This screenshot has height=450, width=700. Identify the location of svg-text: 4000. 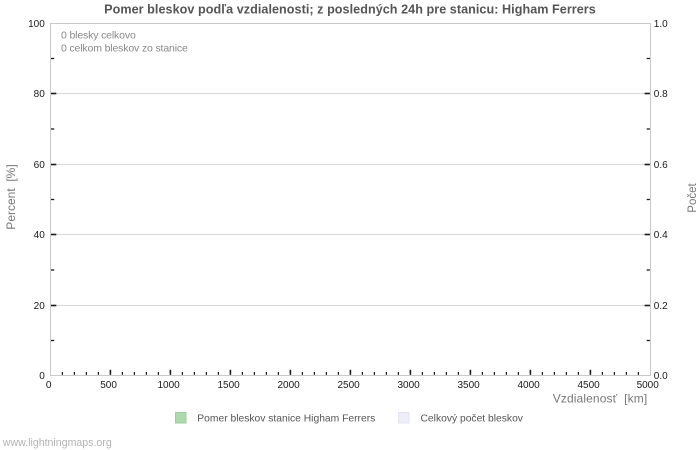
(528, 385).